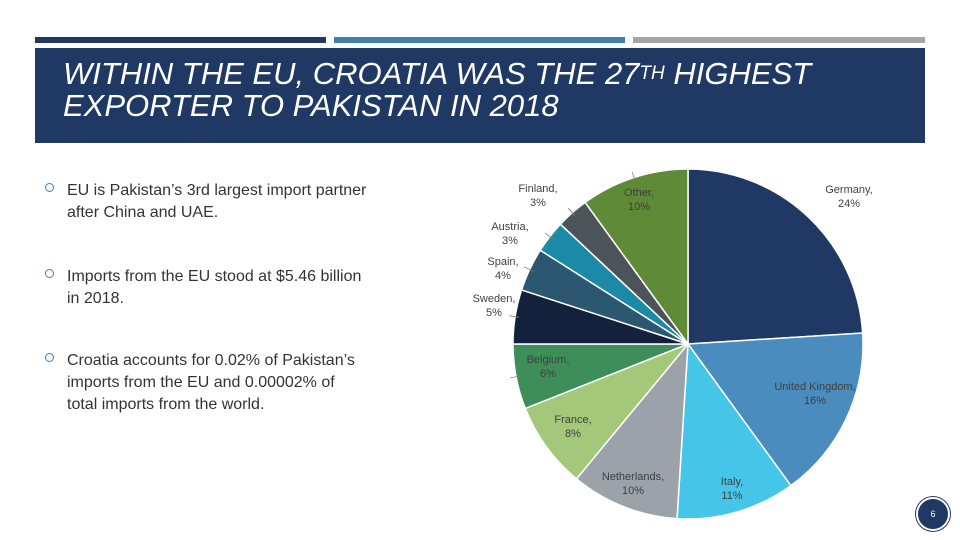  Describe the element at coordinates (652, 73) in the screenshot. I see `title-superscript: TH` at that location.